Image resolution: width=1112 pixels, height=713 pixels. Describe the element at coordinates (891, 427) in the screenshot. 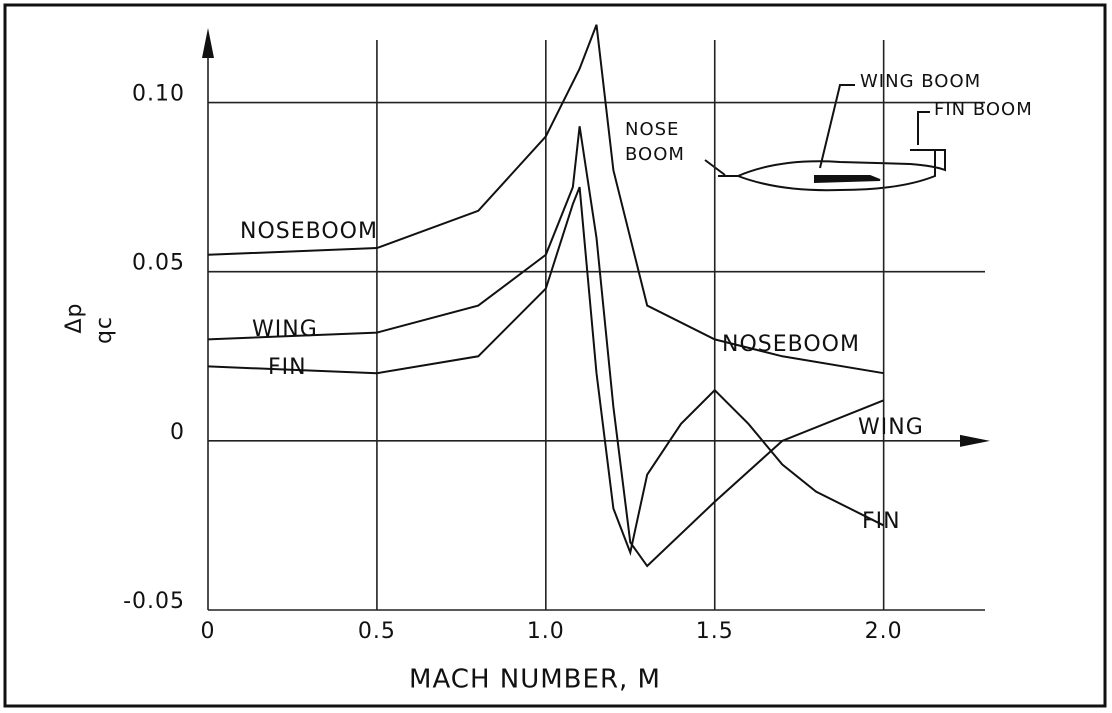

I see `annotation: WING` at that location.